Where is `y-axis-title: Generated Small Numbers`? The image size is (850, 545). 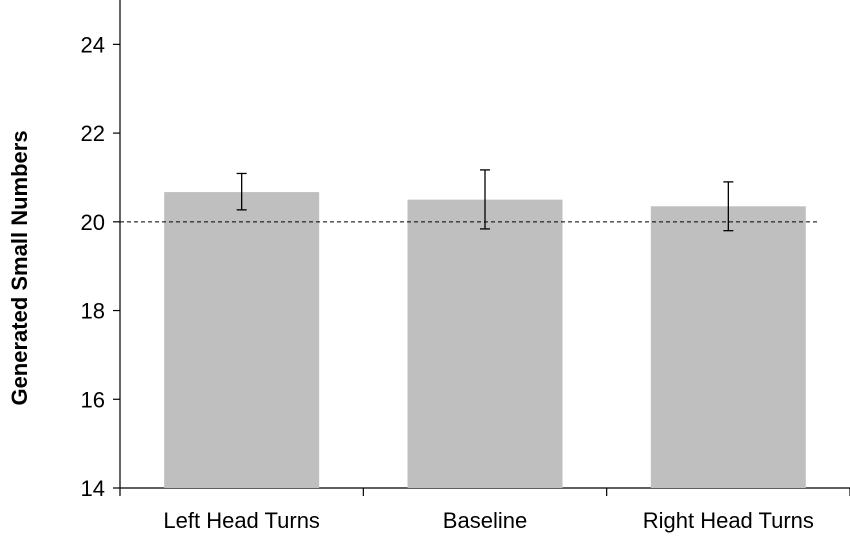 y-axis-title: Generated Small Numbers is located at coordinates (19, 267).